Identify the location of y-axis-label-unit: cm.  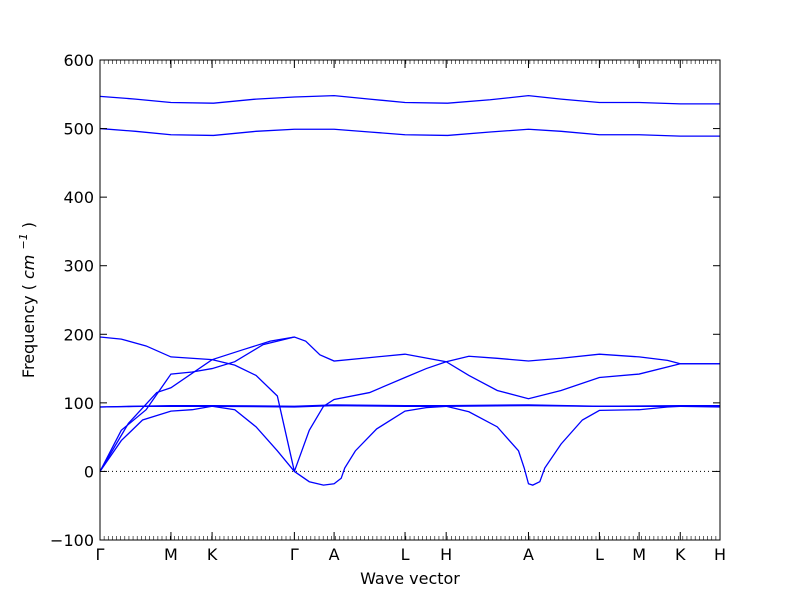
(28, 267).